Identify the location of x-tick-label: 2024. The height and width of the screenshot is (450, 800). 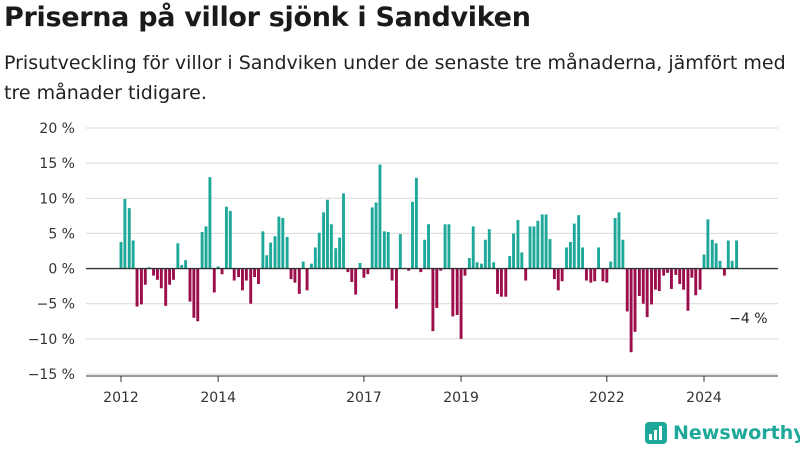
(704, 398).